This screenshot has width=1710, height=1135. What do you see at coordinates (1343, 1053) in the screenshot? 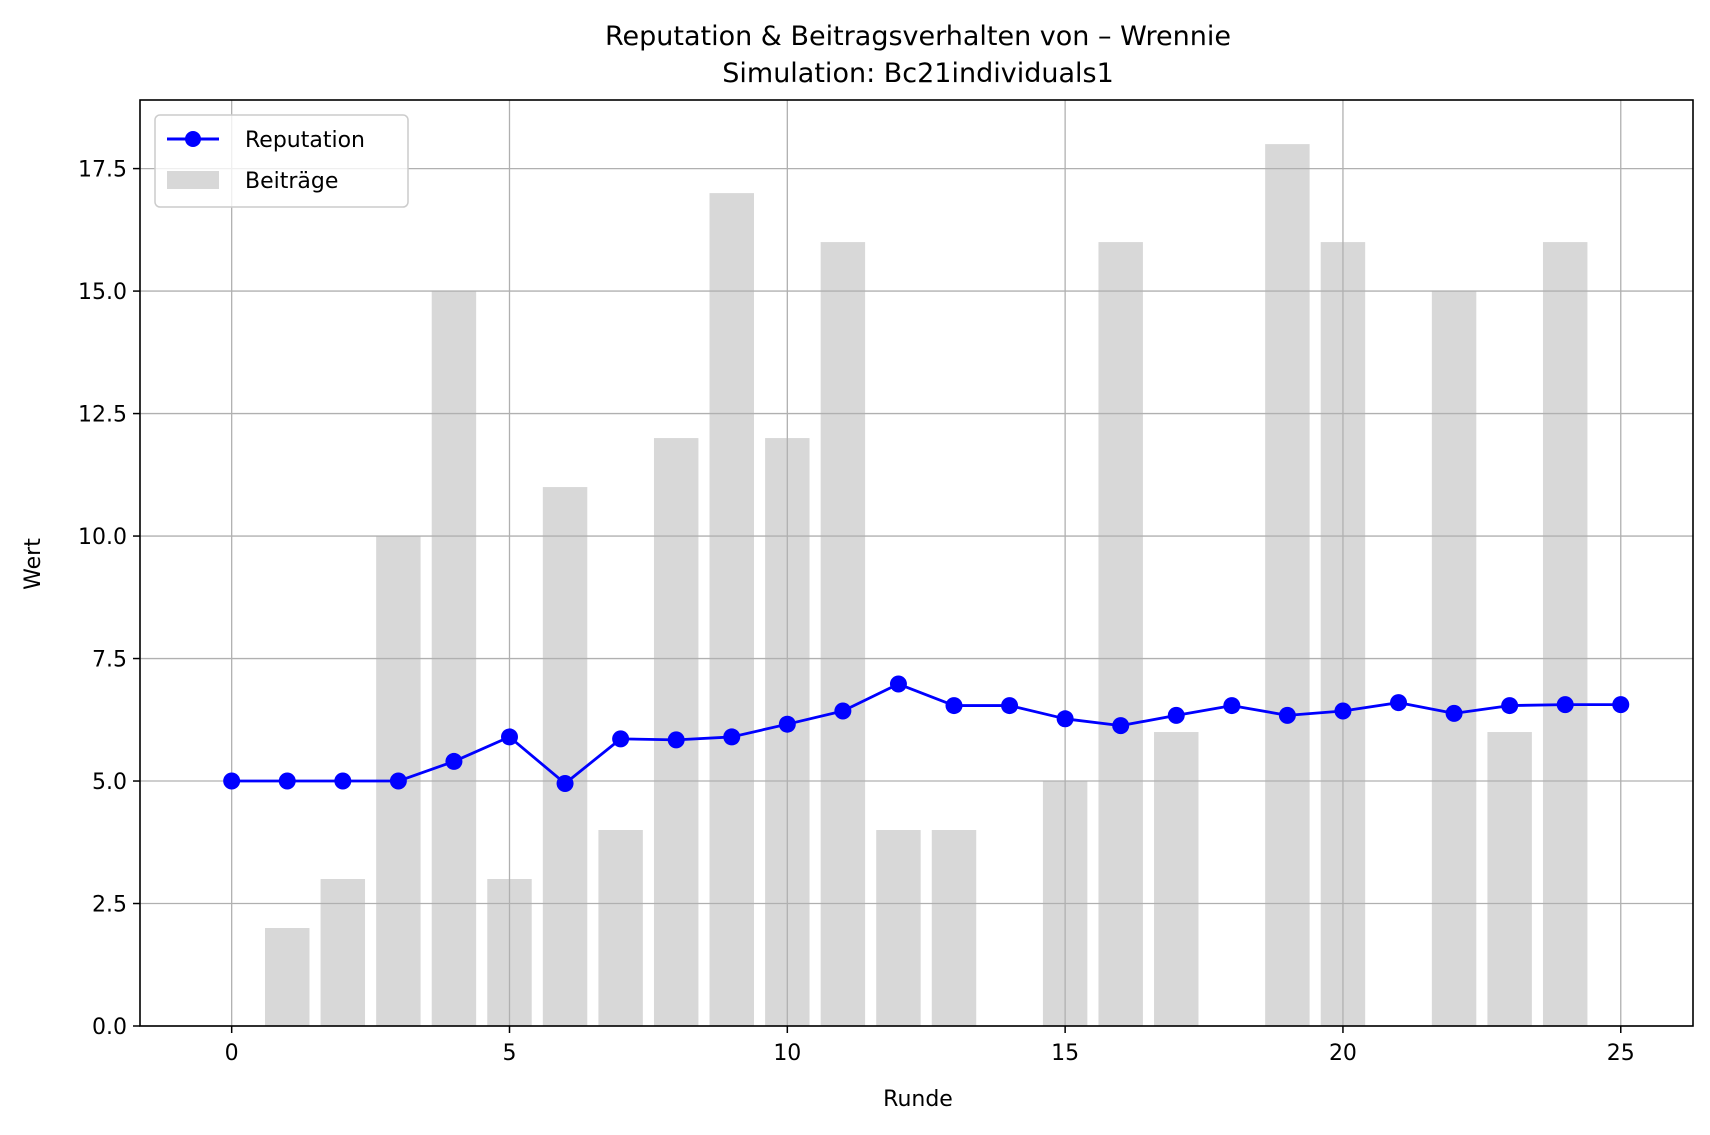
I see `x-tick-label-20: 20` at bounding box center [1343, 1053].